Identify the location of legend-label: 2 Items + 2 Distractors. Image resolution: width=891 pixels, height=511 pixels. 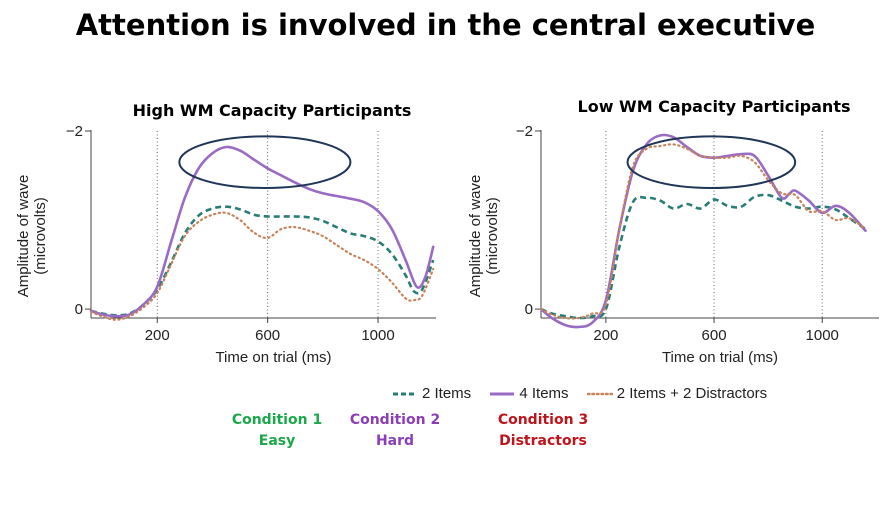
(692, 393).